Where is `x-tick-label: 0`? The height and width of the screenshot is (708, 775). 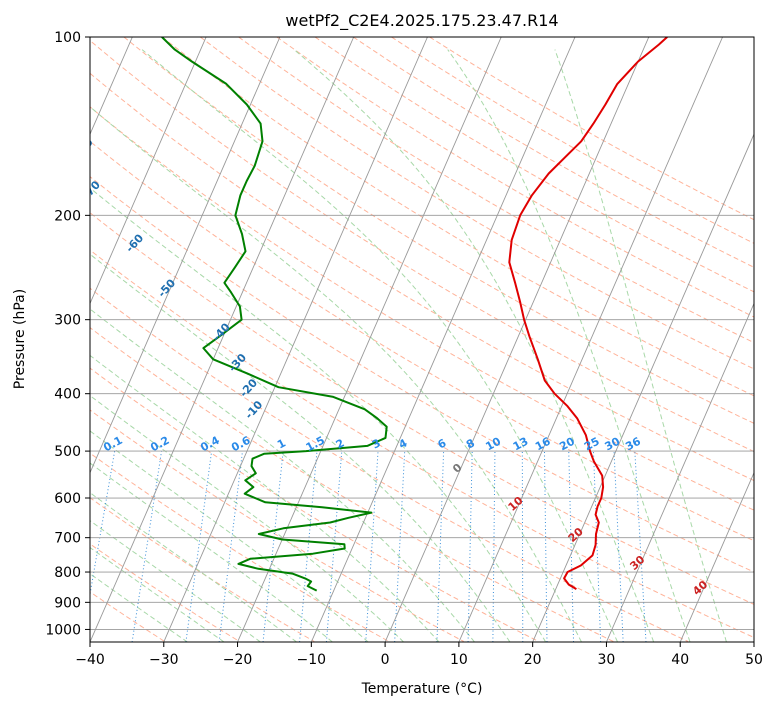
x-tick-label: 0 is located at coordinates (385, 660).